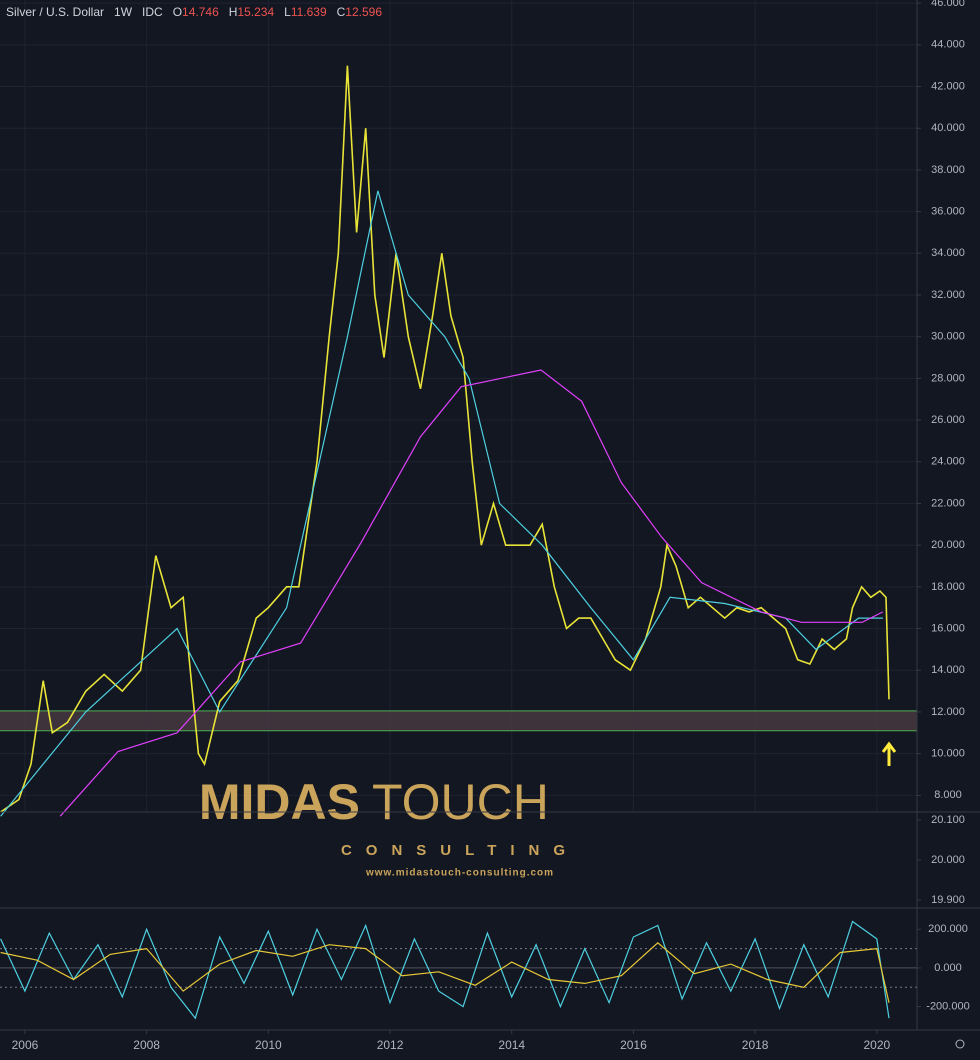  What do you see at coordinates (889, 753) in the screenshot?
I see `arrow-annotation` at bounding box center [889, 753].